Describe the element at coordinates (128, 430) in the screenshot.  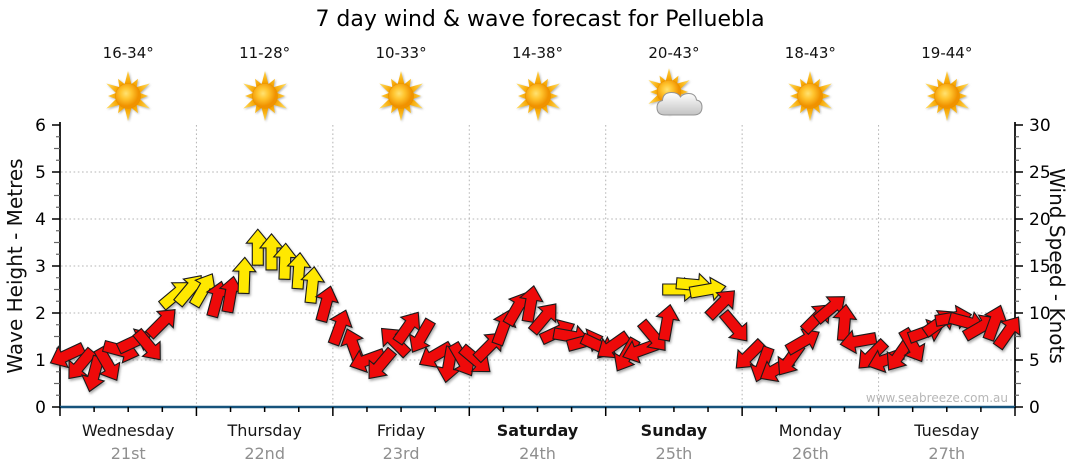
I see `day-label: Wednesday` at that location.